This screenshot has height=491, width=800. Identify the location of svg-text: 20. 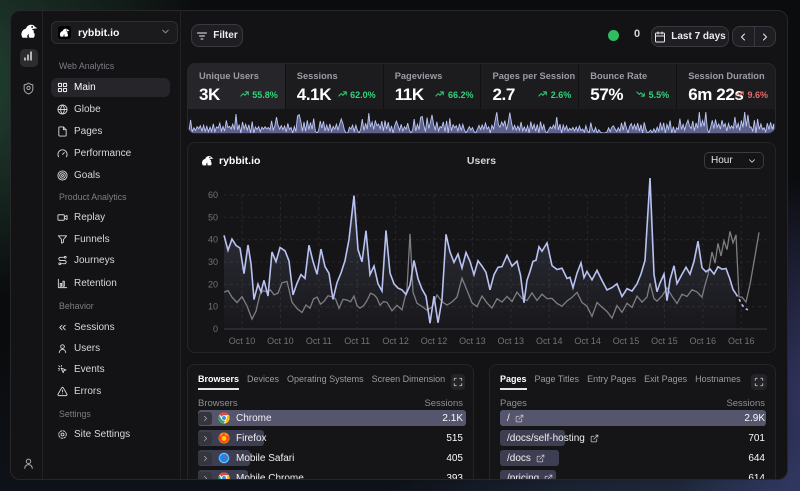
(213, 284).